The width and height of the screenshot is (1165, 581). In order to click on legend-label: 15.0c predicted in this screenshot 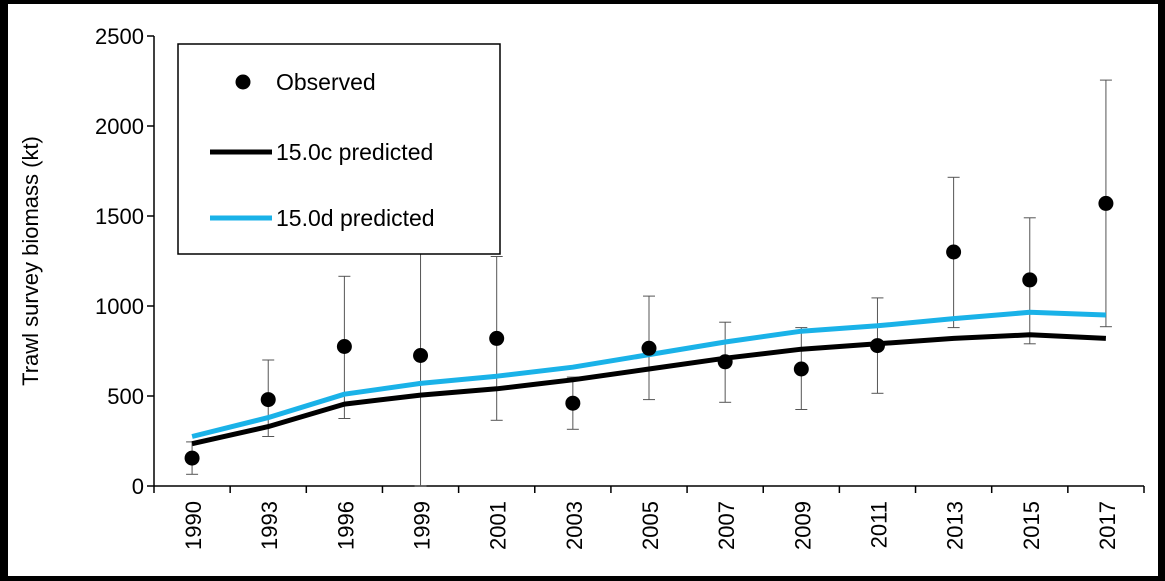, I will do `click(354, 152)`.